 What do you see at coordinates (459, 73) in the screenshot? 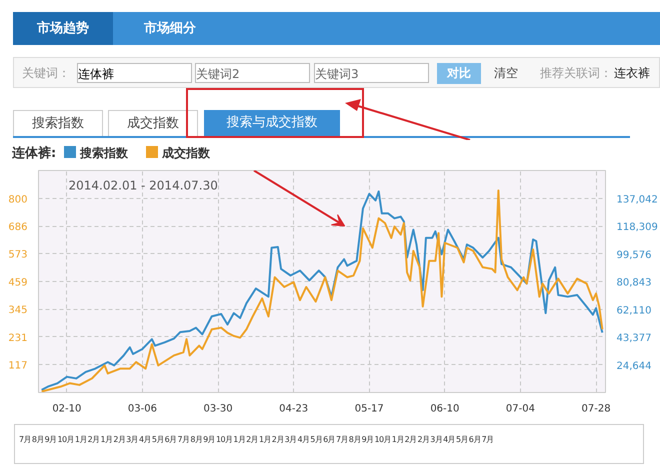
I see `text: 对比` at bounding box center [459, 73].